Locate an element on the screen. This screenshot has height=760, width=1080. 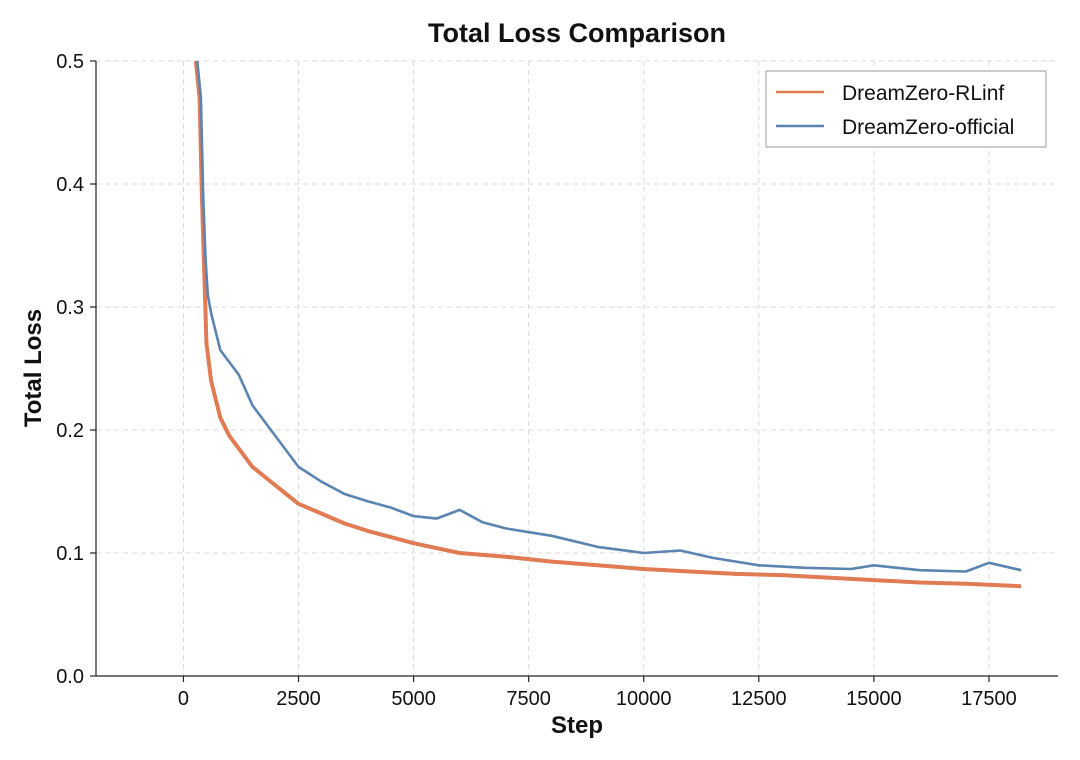
x-axis-label: Step is located at coordinates (577, 725).